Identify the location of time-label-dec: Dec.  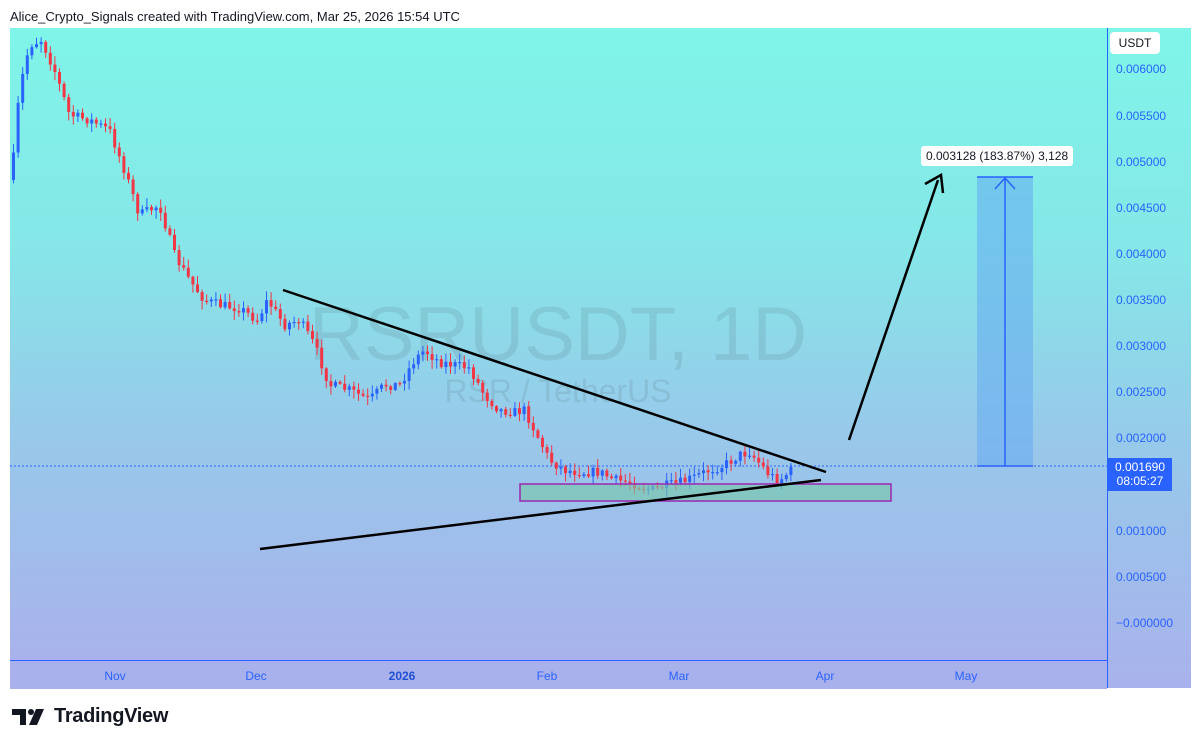
(256, 676).